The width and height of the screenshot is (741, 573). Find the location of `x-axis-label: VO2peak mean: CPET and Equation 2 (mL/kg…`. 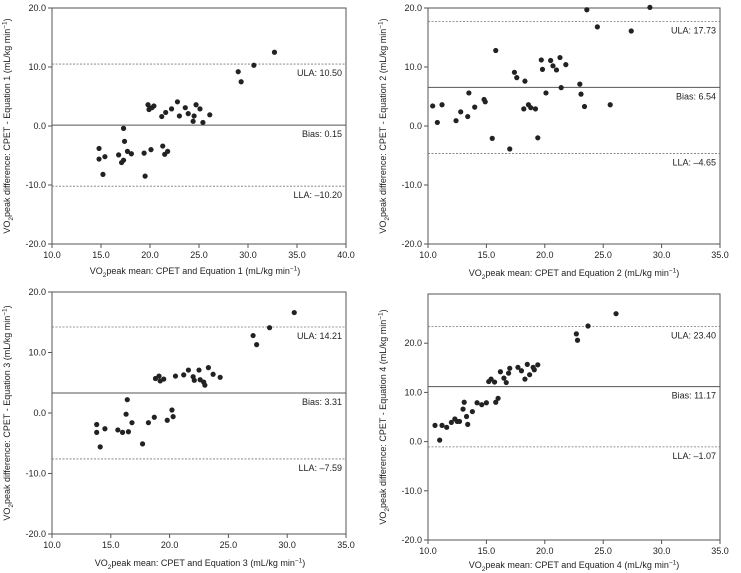

x-axis-label: VO2peak mean: CPET and Equation 2 (mL/kg… is located at coordinates (574, 275).